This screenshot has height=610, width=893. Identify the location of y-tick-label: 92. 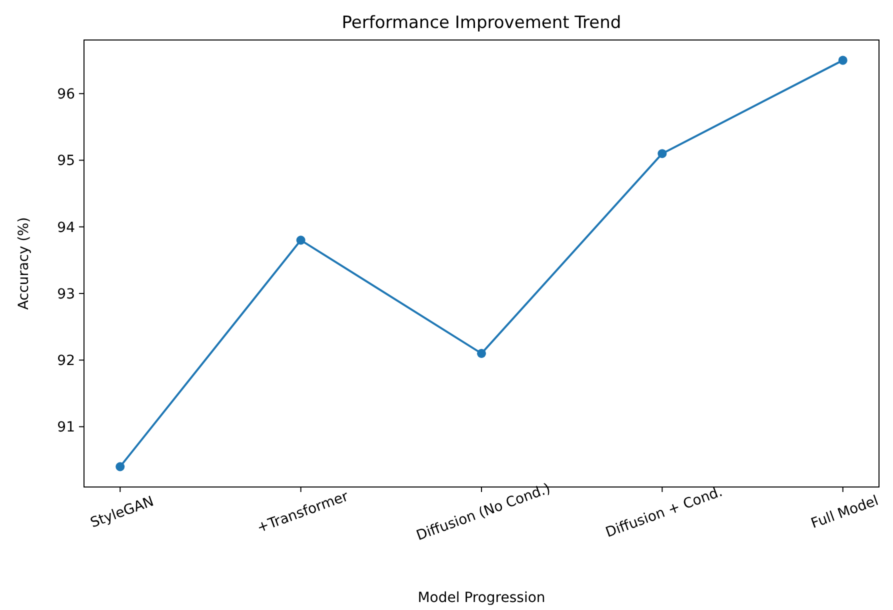
(66, 360).